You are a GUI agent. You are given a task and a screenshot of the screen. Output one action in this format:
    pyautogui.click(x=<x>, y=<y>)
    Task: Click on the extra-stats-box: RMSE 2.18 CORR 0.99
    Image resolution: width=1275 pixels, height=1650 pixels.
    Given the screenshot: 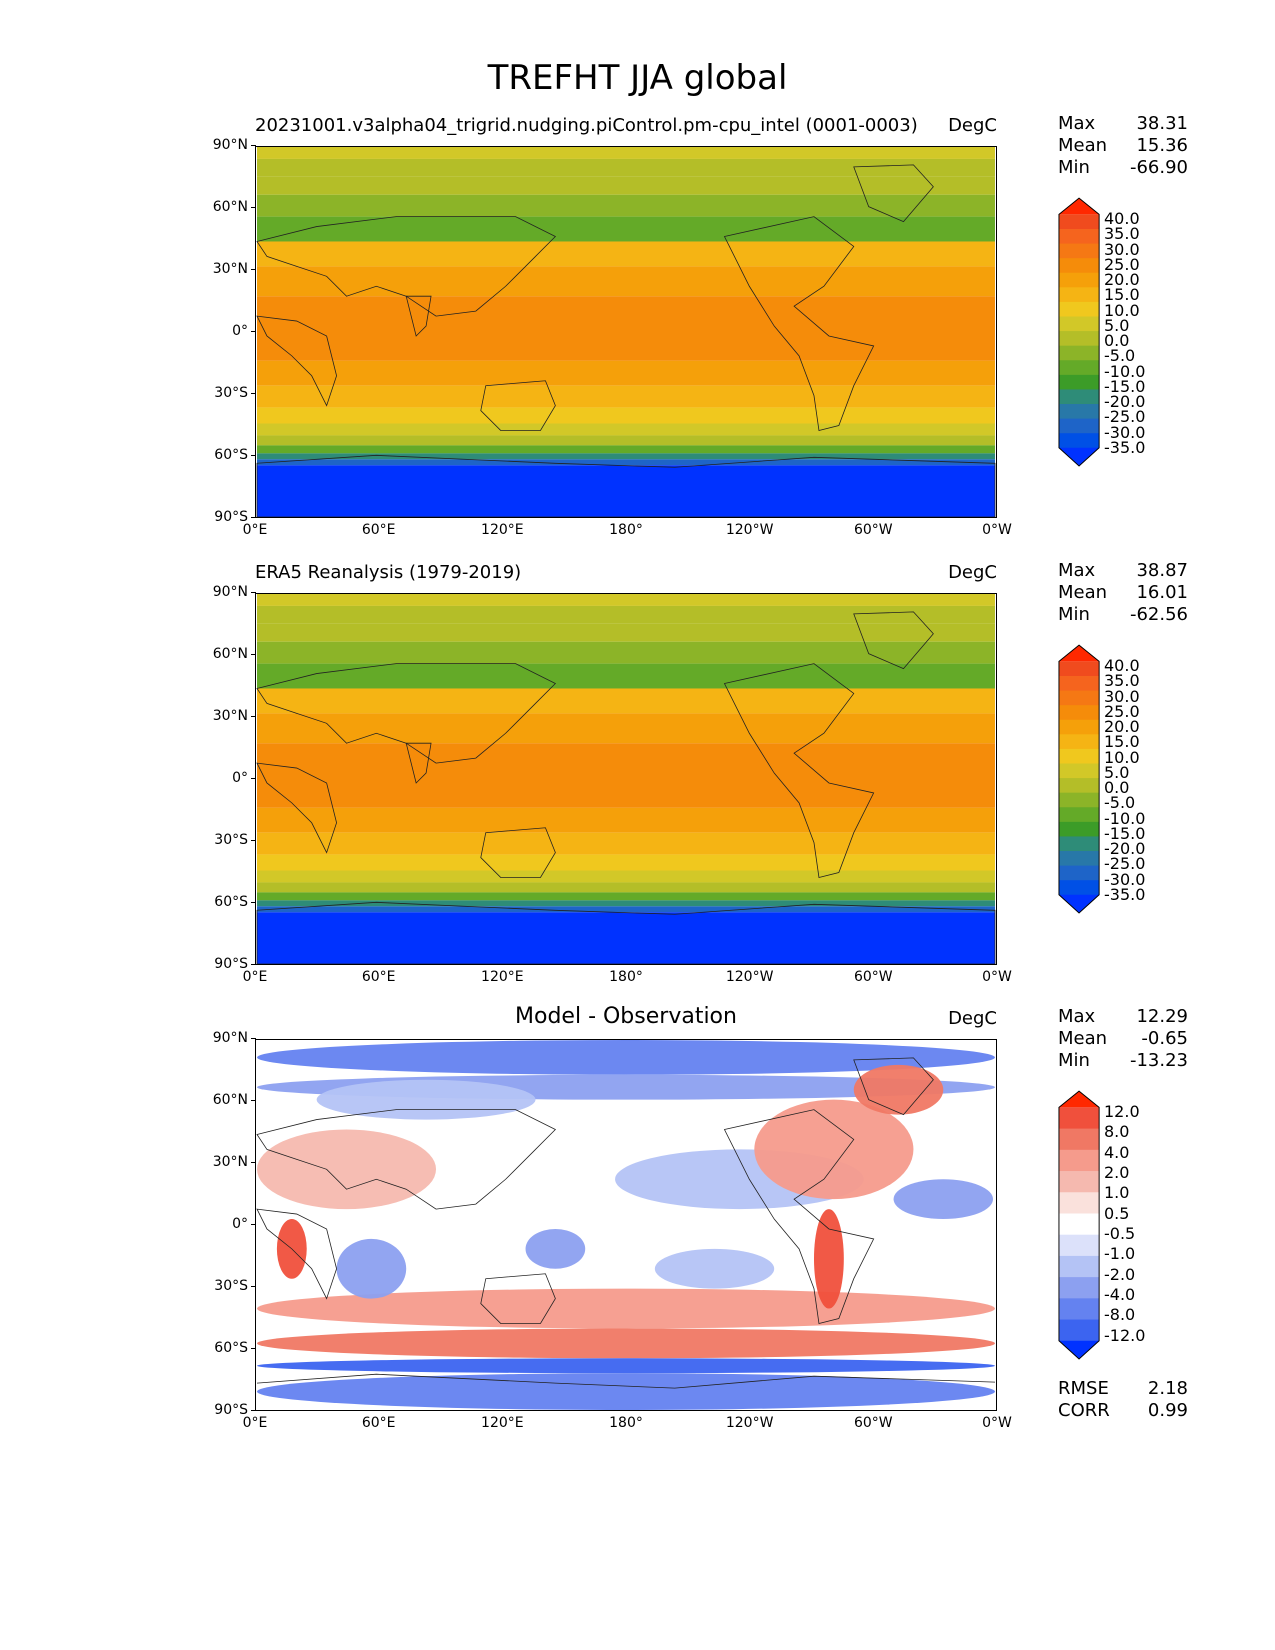 What is the action you would take?
    pyautogui.click(x=1123, y=1400)
    